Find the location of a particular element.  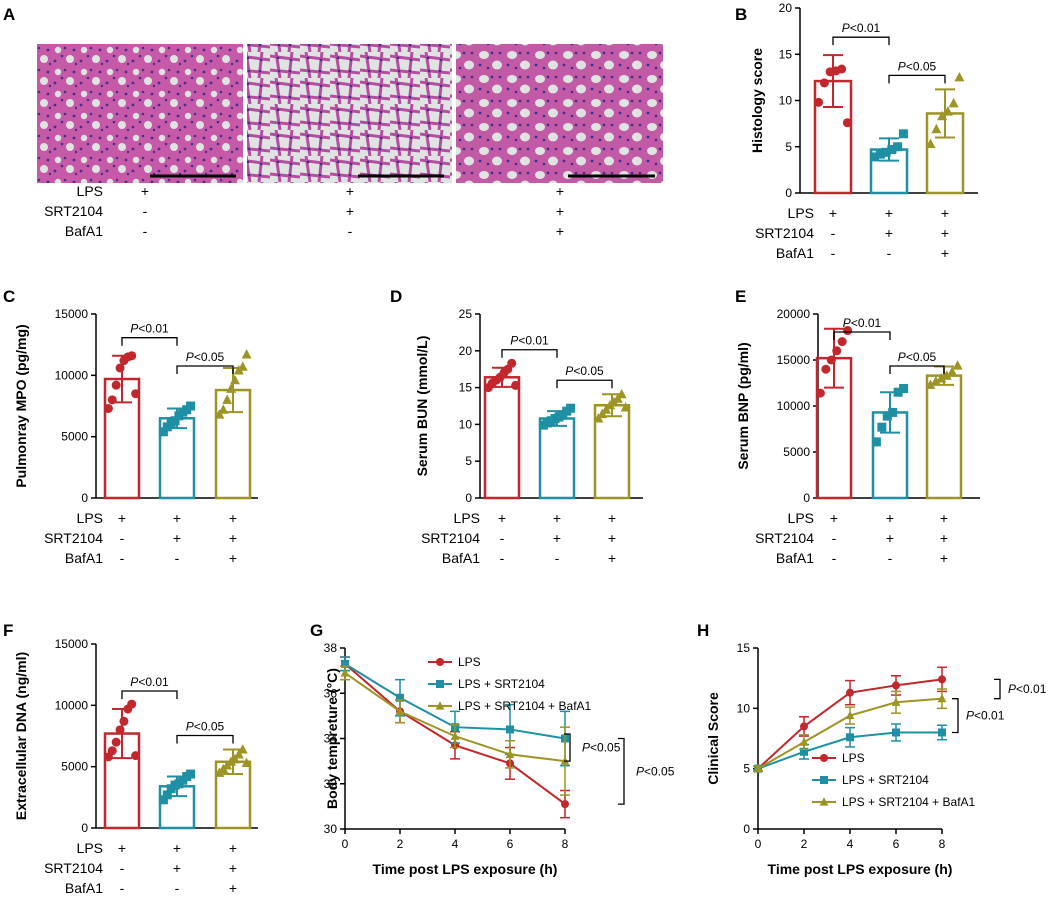

x-tick-label: 0 is located at coordinates (345, 844).